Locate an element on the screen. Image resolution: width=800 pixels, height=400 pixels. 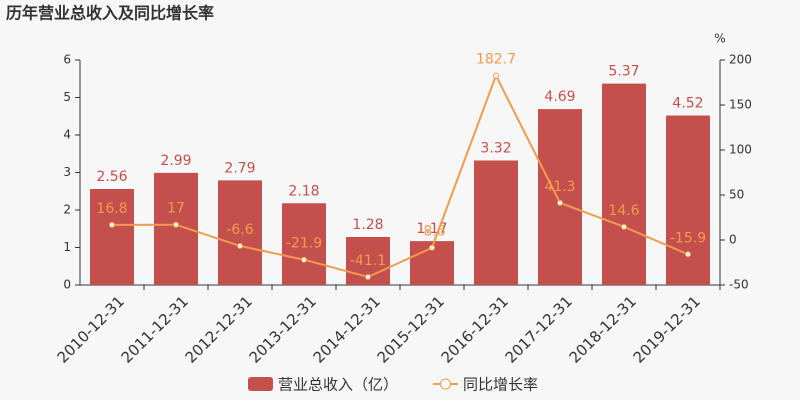
legend-label: 同比增长率 is located at coordinates (500, 385).